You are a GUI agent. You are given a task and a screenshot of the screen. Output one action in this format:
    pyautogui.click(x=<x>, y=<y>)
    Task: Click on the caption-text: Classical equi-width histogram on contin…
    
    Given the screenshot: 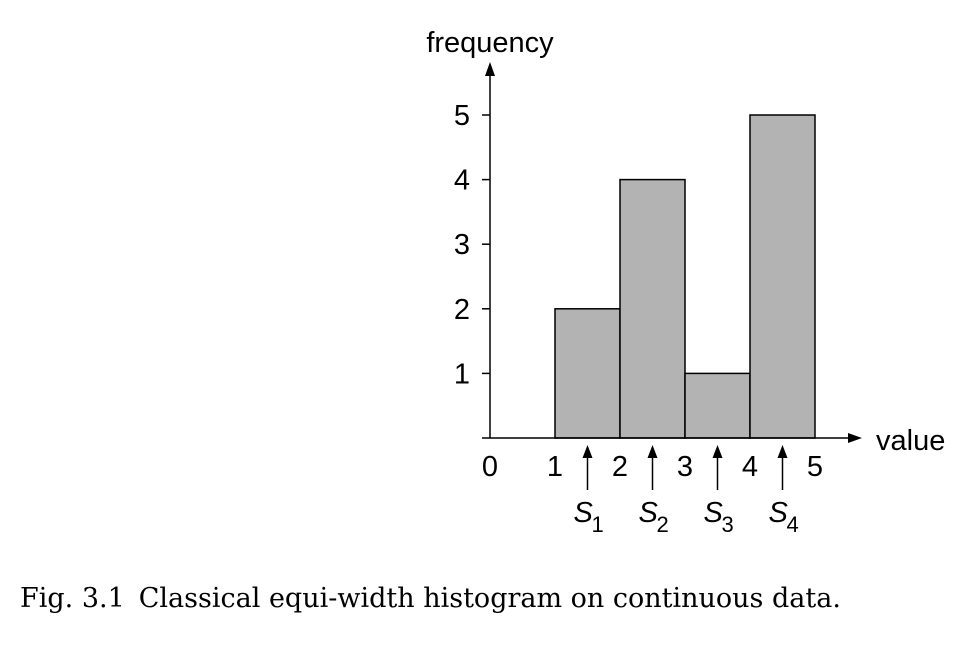 What is the action you would take?
    pyautogui.click(x=489, y=598)
    